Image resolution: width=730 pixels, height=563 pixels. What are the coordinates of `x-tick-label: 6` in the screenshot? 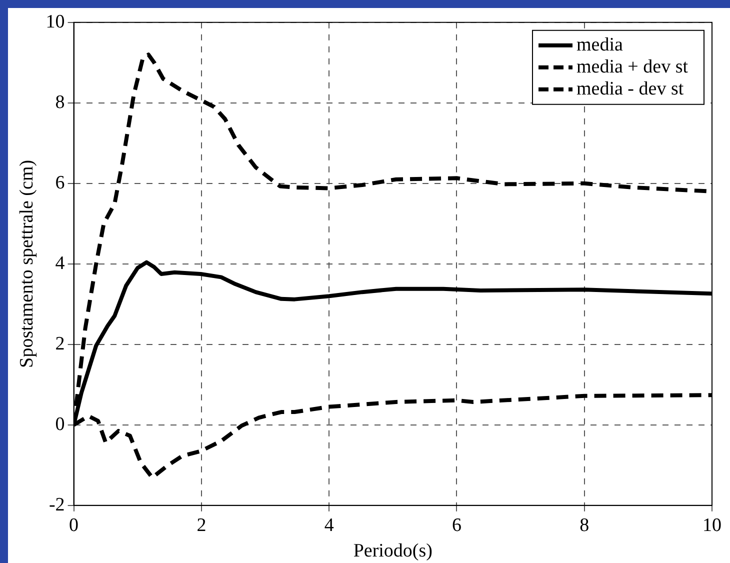 It's located at (457, 525).